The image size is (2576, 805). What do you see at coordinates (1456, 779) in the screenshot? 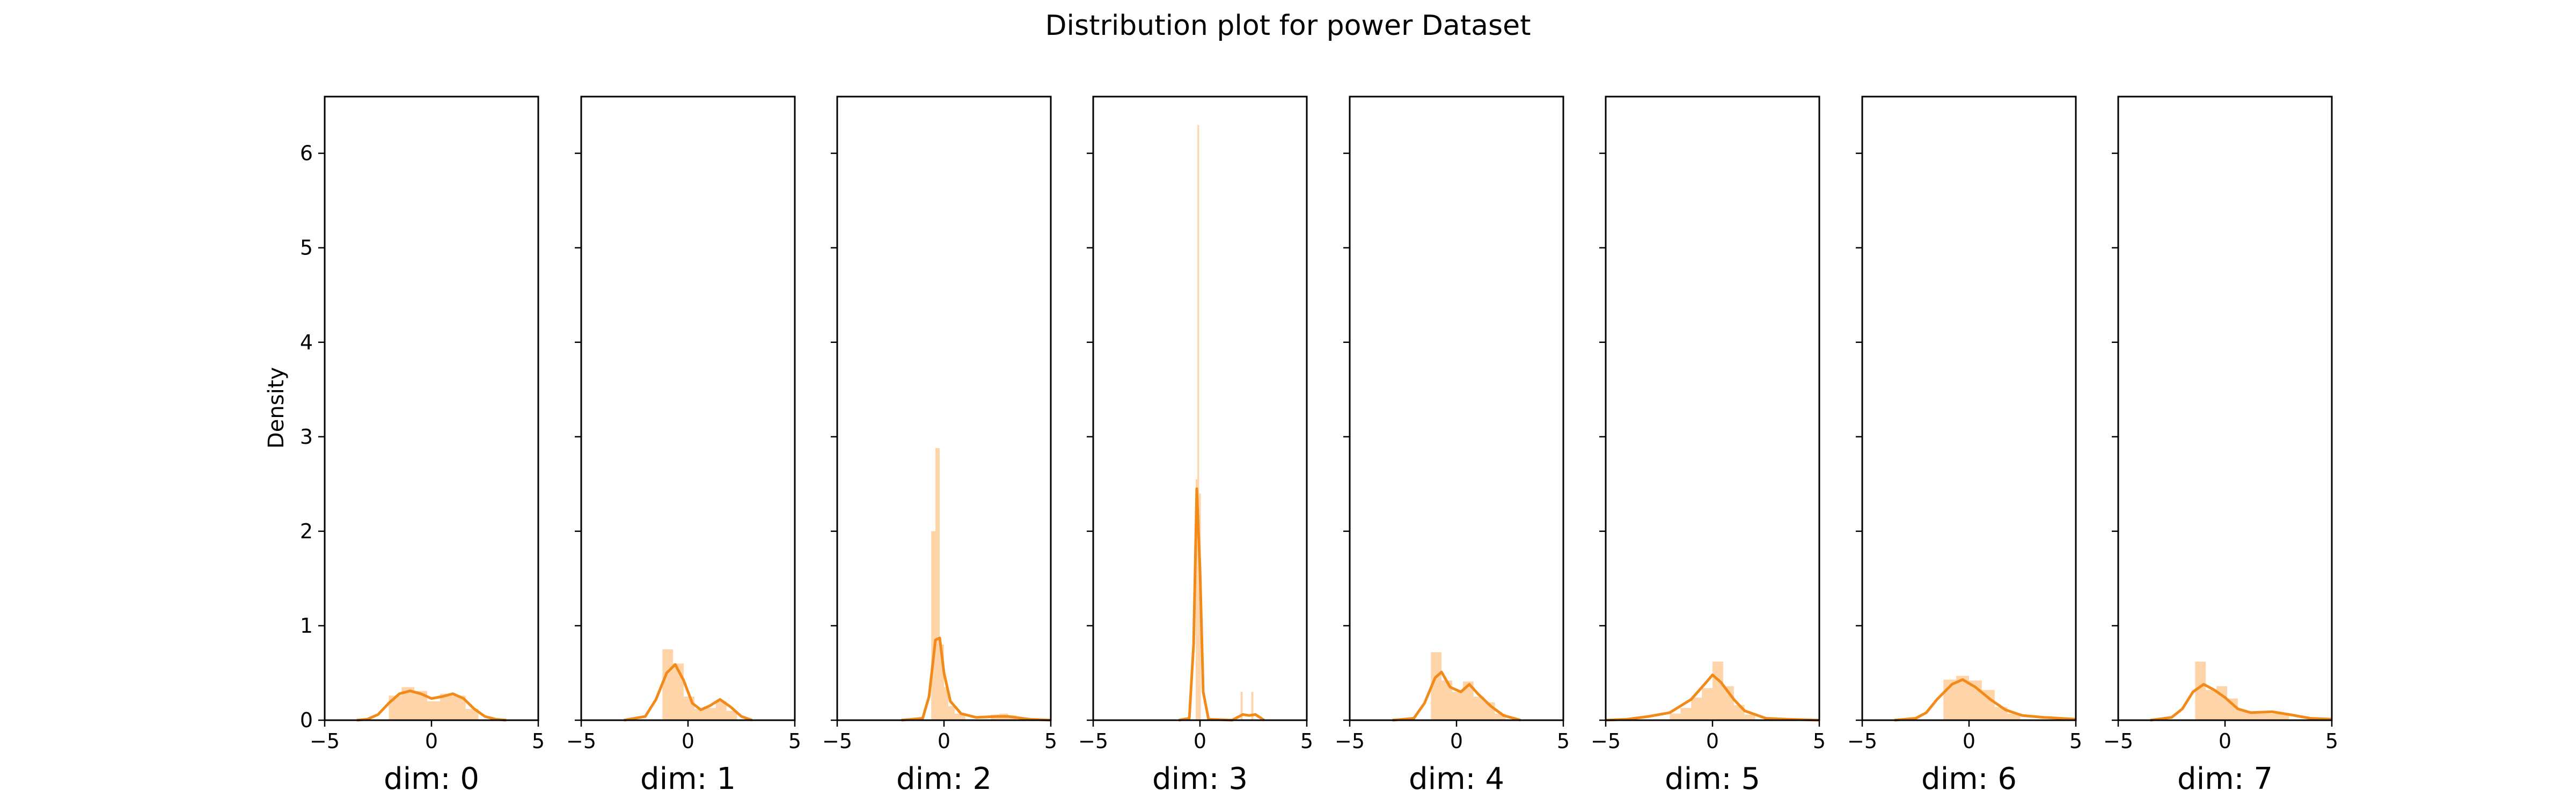
I see `x-axis-label: dim: 4` at bounding box center [1456, 779].